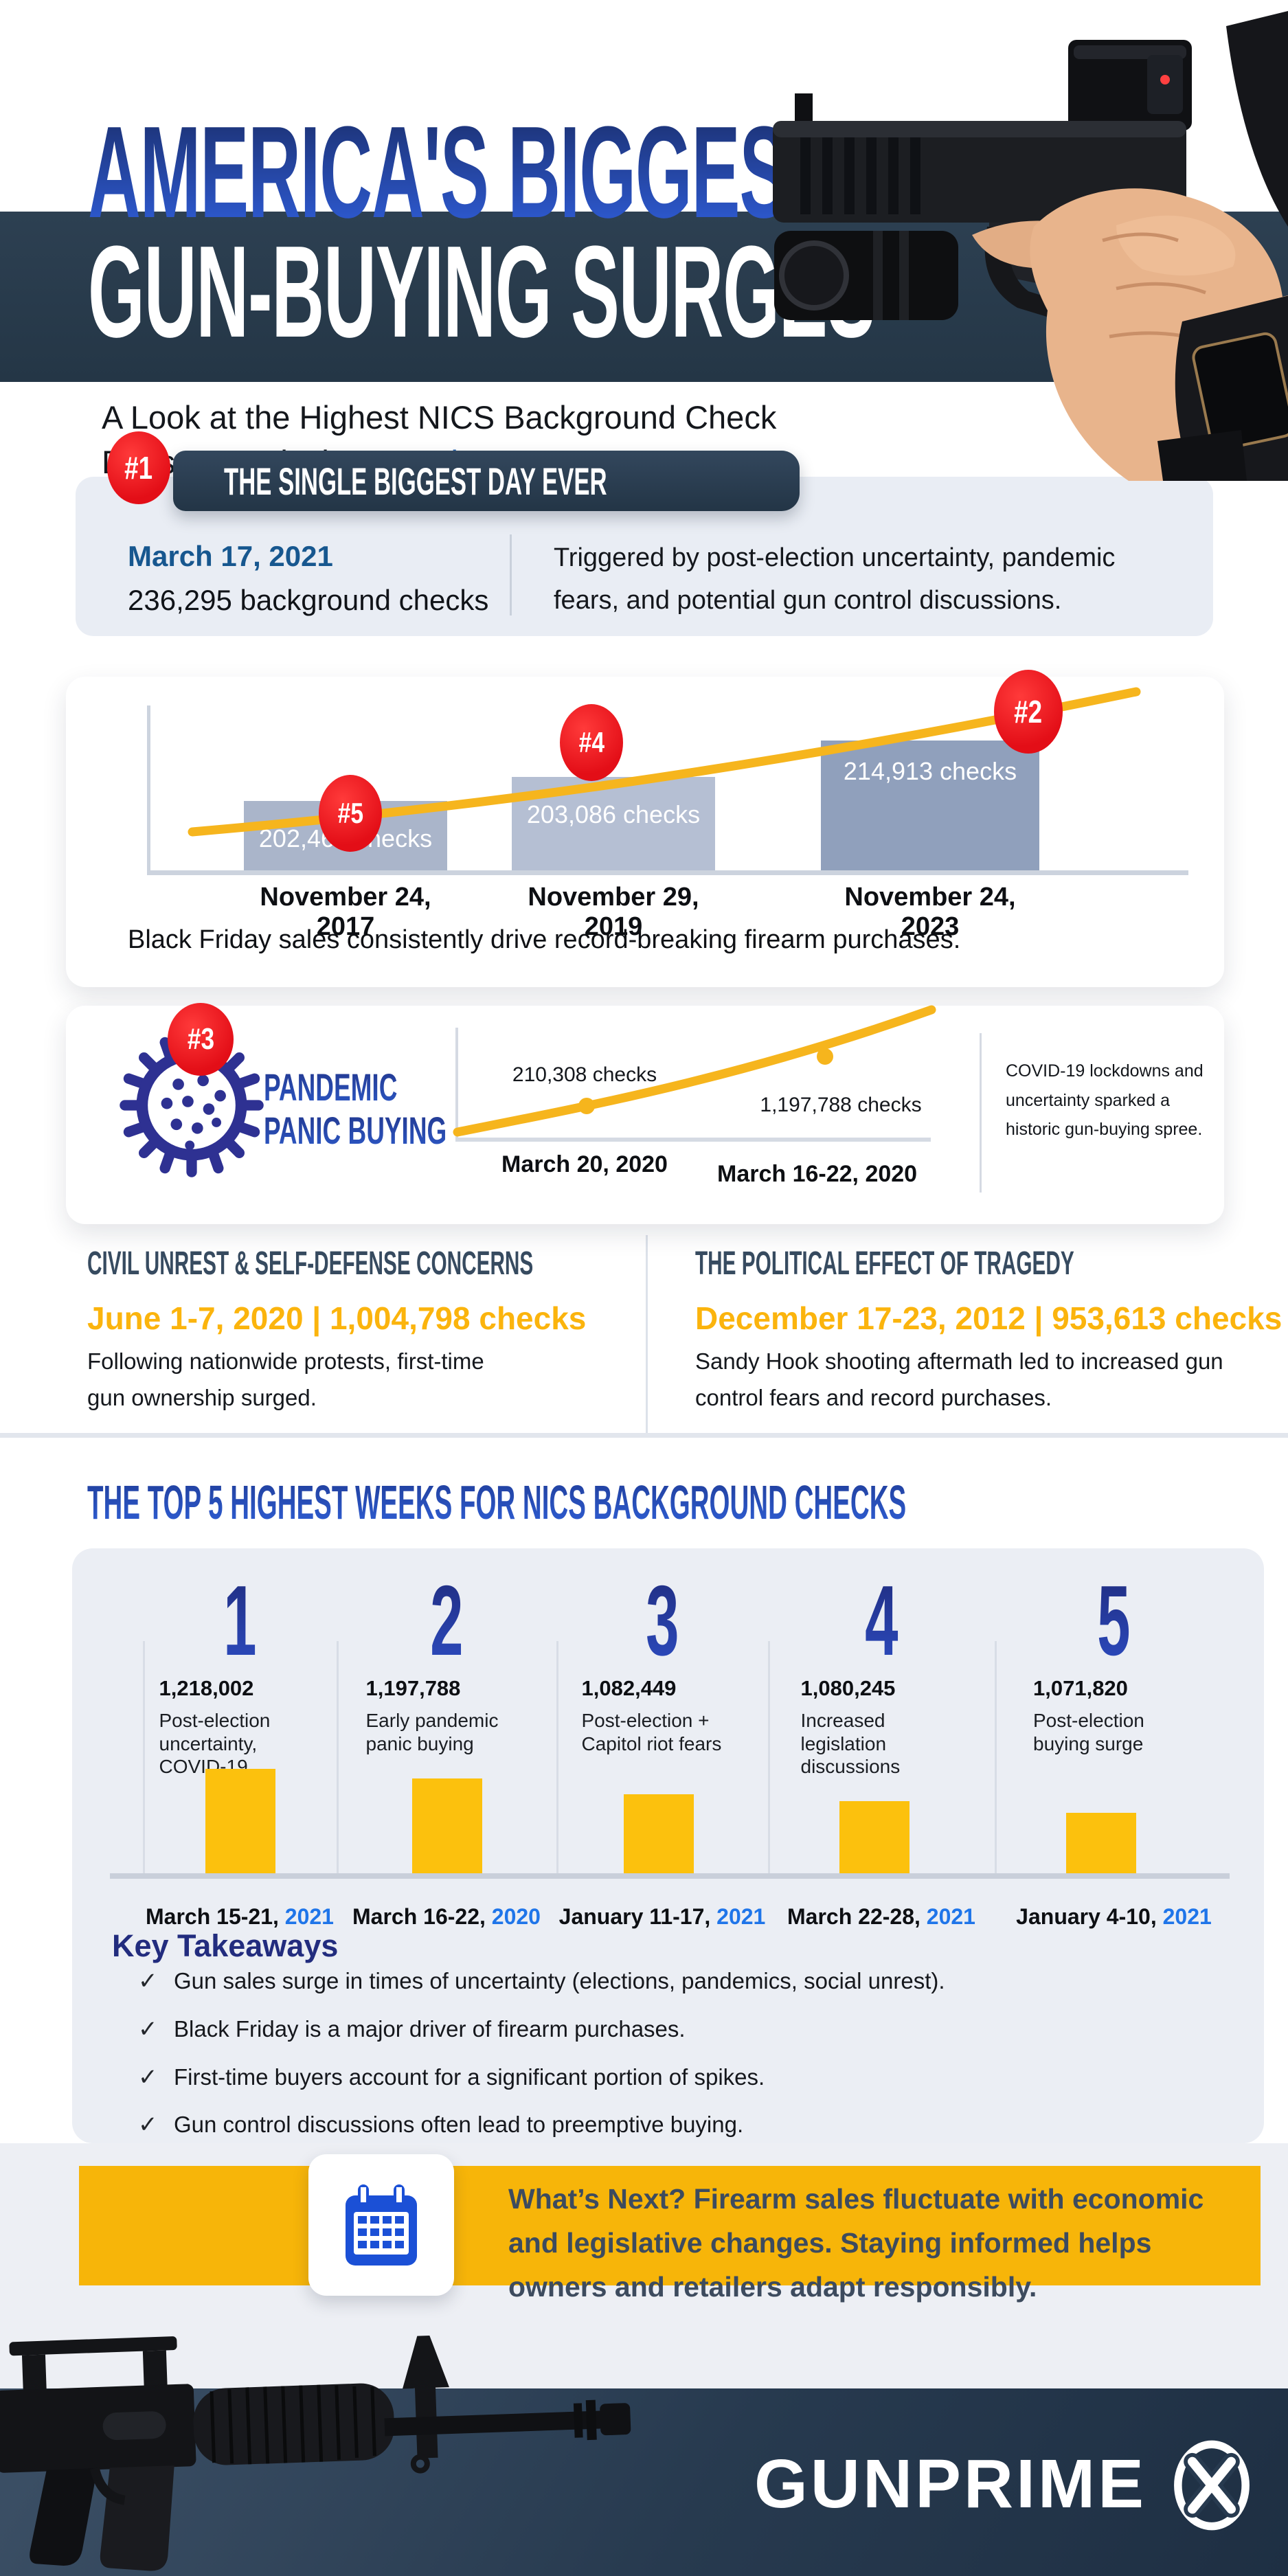 Image resolution: width=1288 pixels, height=2576 pixels. I want to click on rank-badge-2: #2, so click(1028, 712).